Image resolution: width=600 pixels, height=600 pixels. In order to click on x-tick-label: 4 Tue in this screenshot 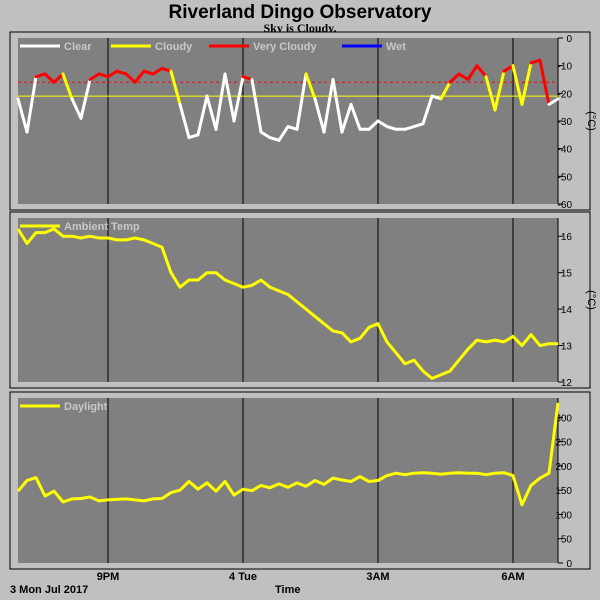, I will do `click(243, 577)`.